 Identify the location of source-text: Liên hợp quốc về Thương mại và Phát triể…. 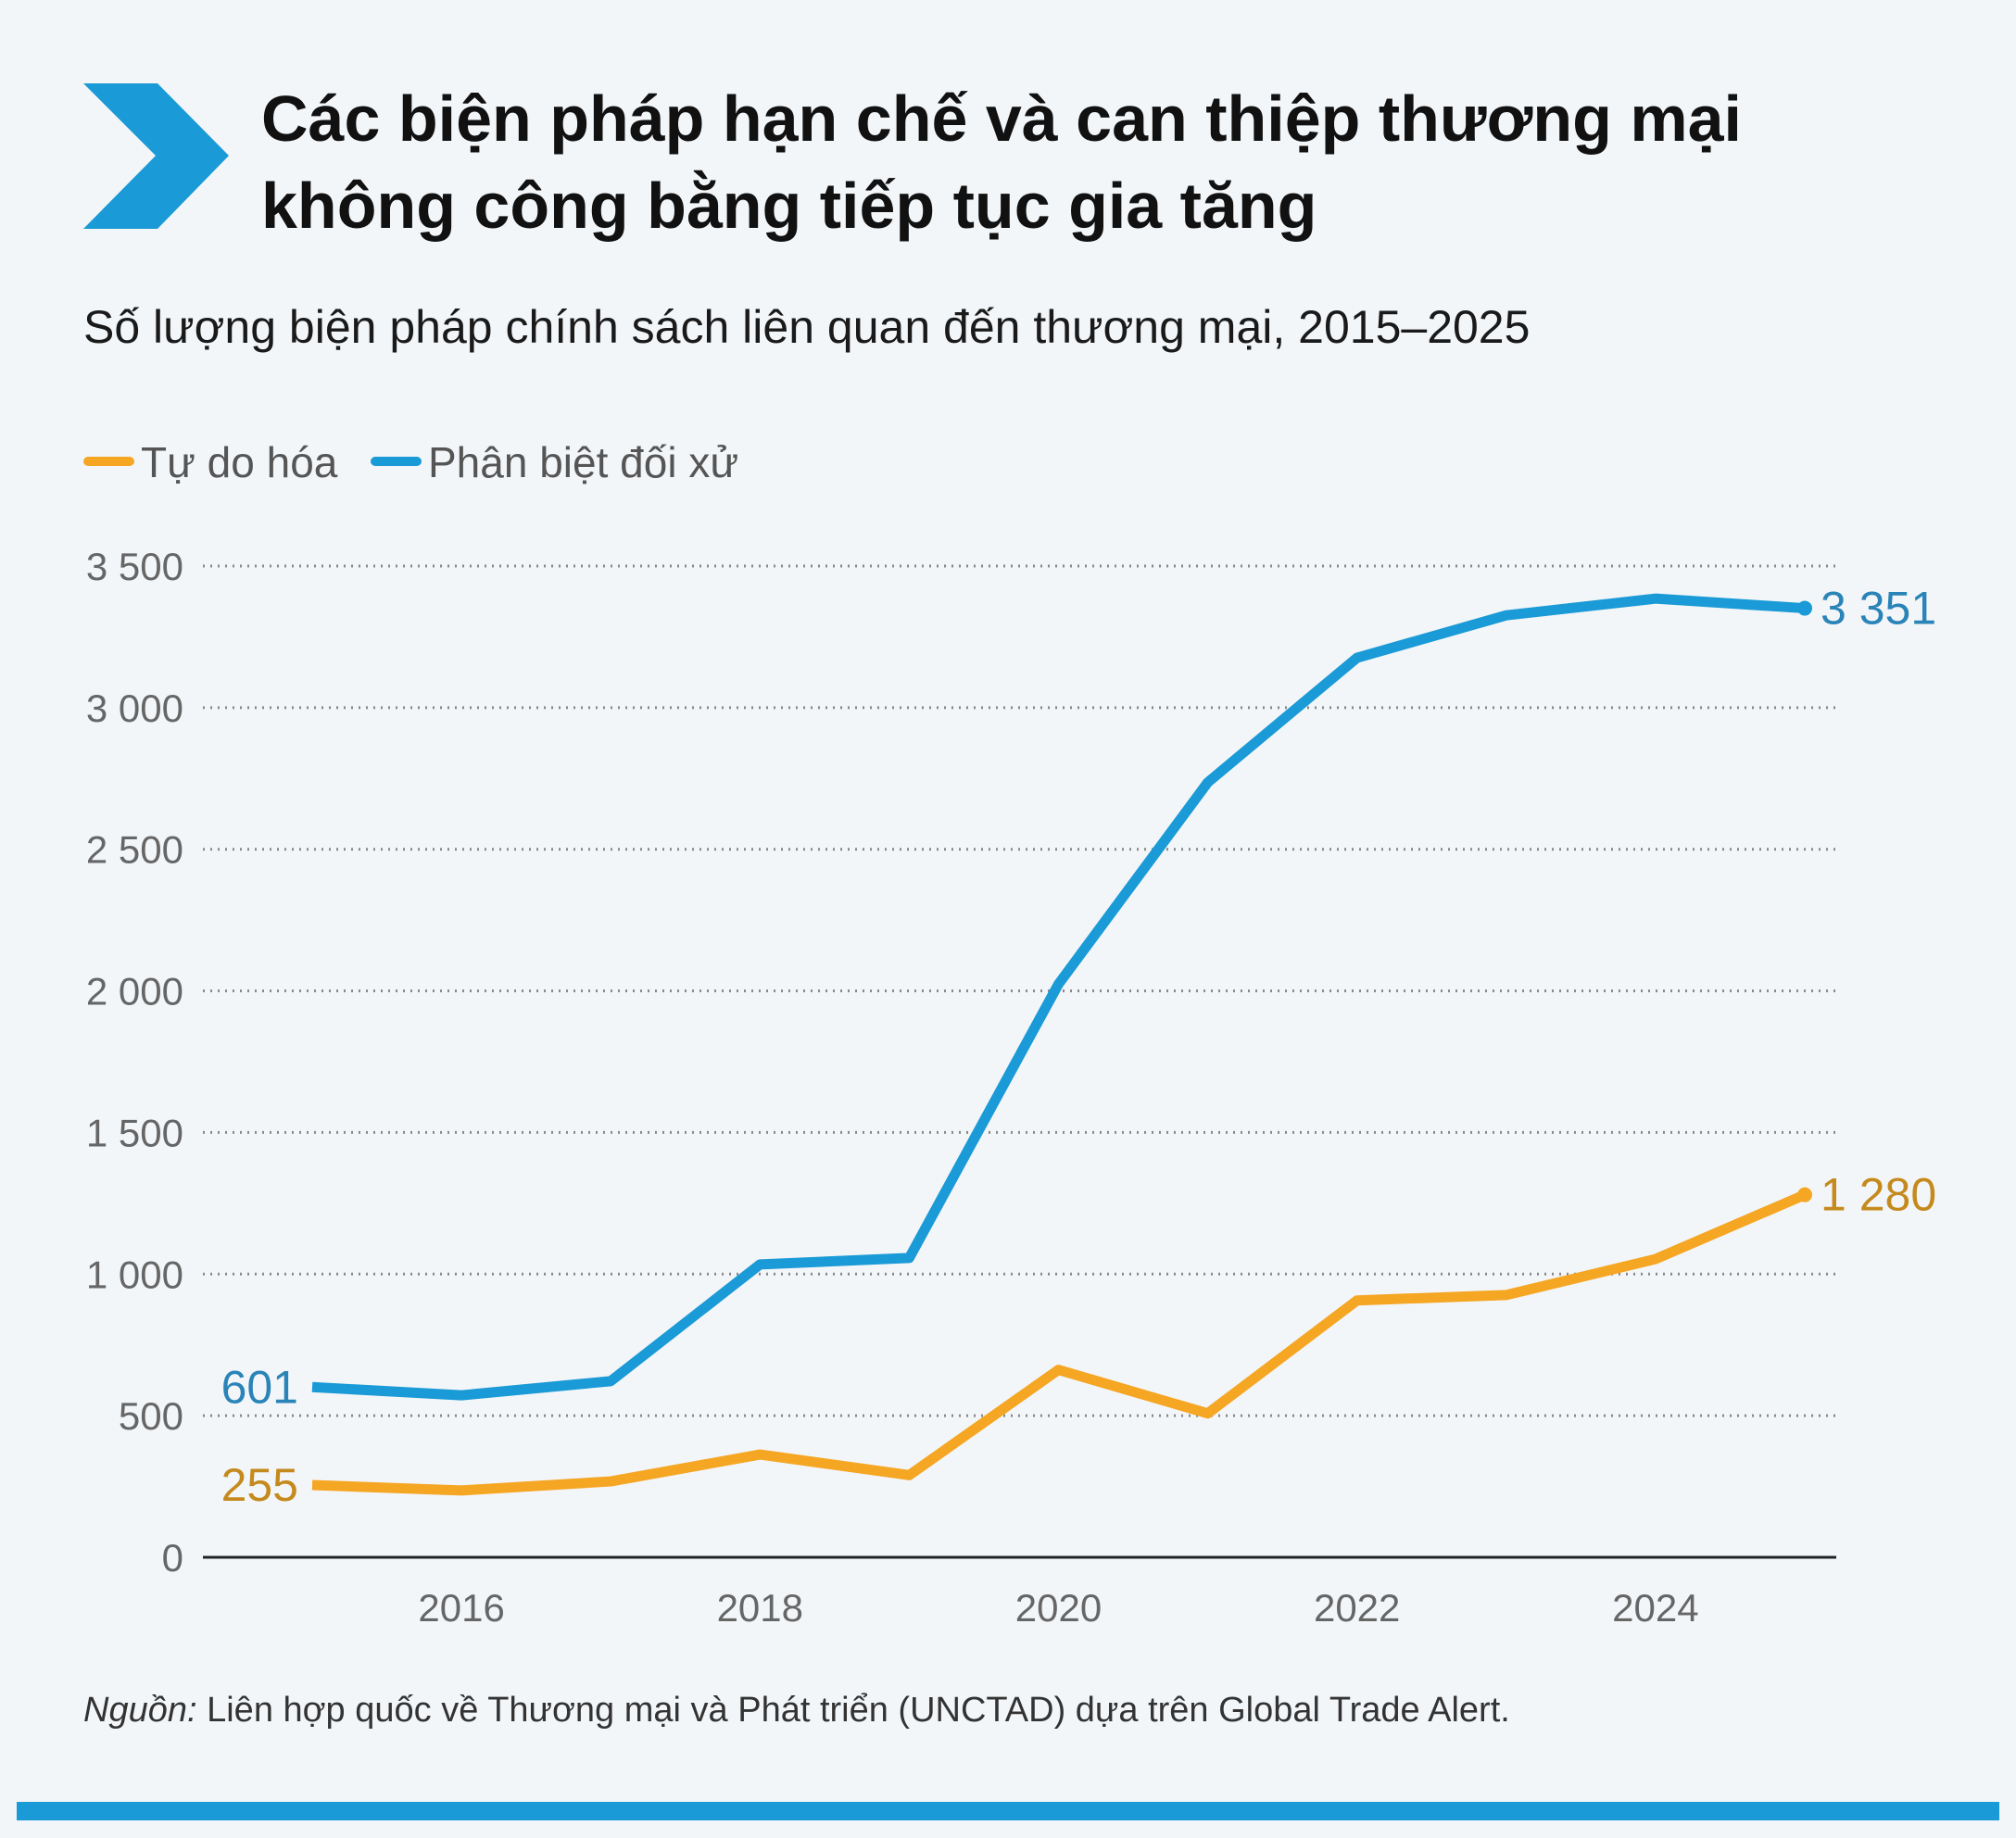
(853, 1710).